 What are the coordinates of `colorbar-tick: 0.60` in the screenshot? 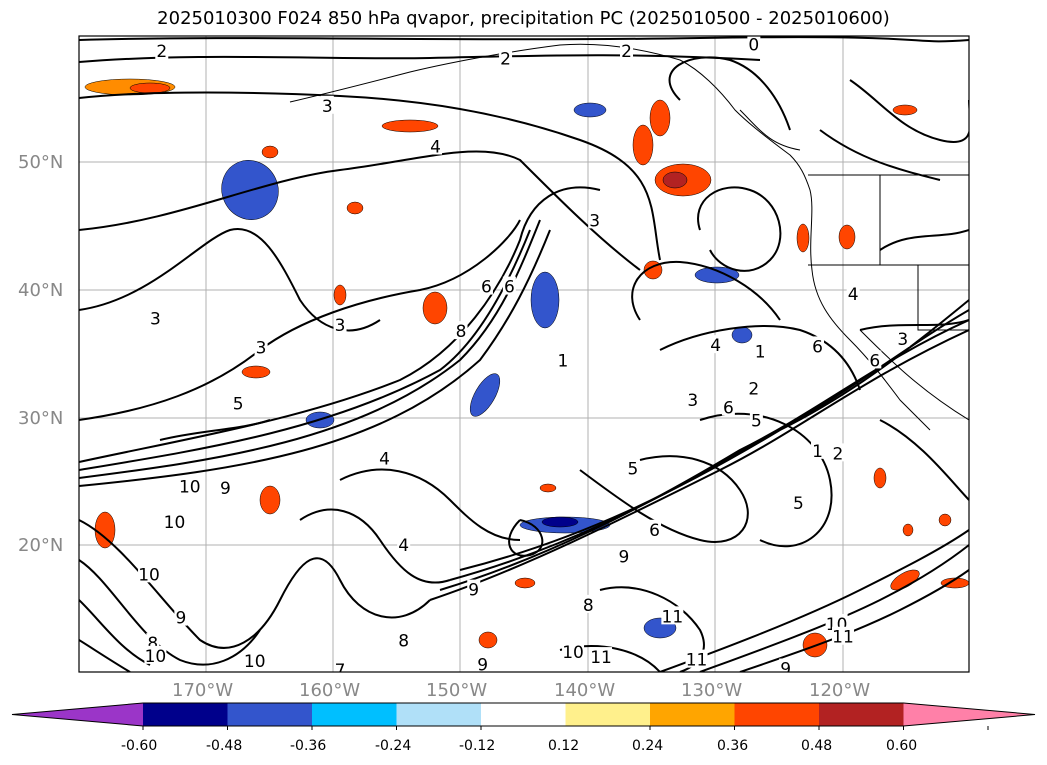 It's located at (902, 746).